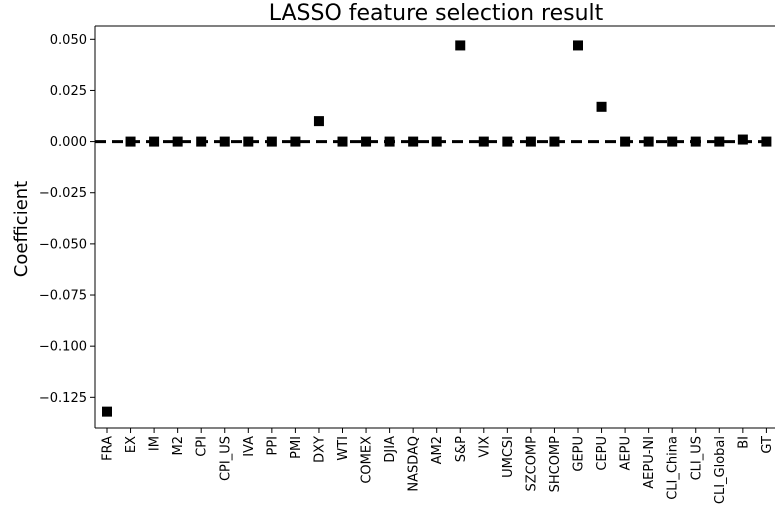 The height and width of the screenshot is (506, 775). What do you see at coordinates (437, 450) in the screenshot?
I see `x-tick-label: AM2` at bounding box center [437, 450].